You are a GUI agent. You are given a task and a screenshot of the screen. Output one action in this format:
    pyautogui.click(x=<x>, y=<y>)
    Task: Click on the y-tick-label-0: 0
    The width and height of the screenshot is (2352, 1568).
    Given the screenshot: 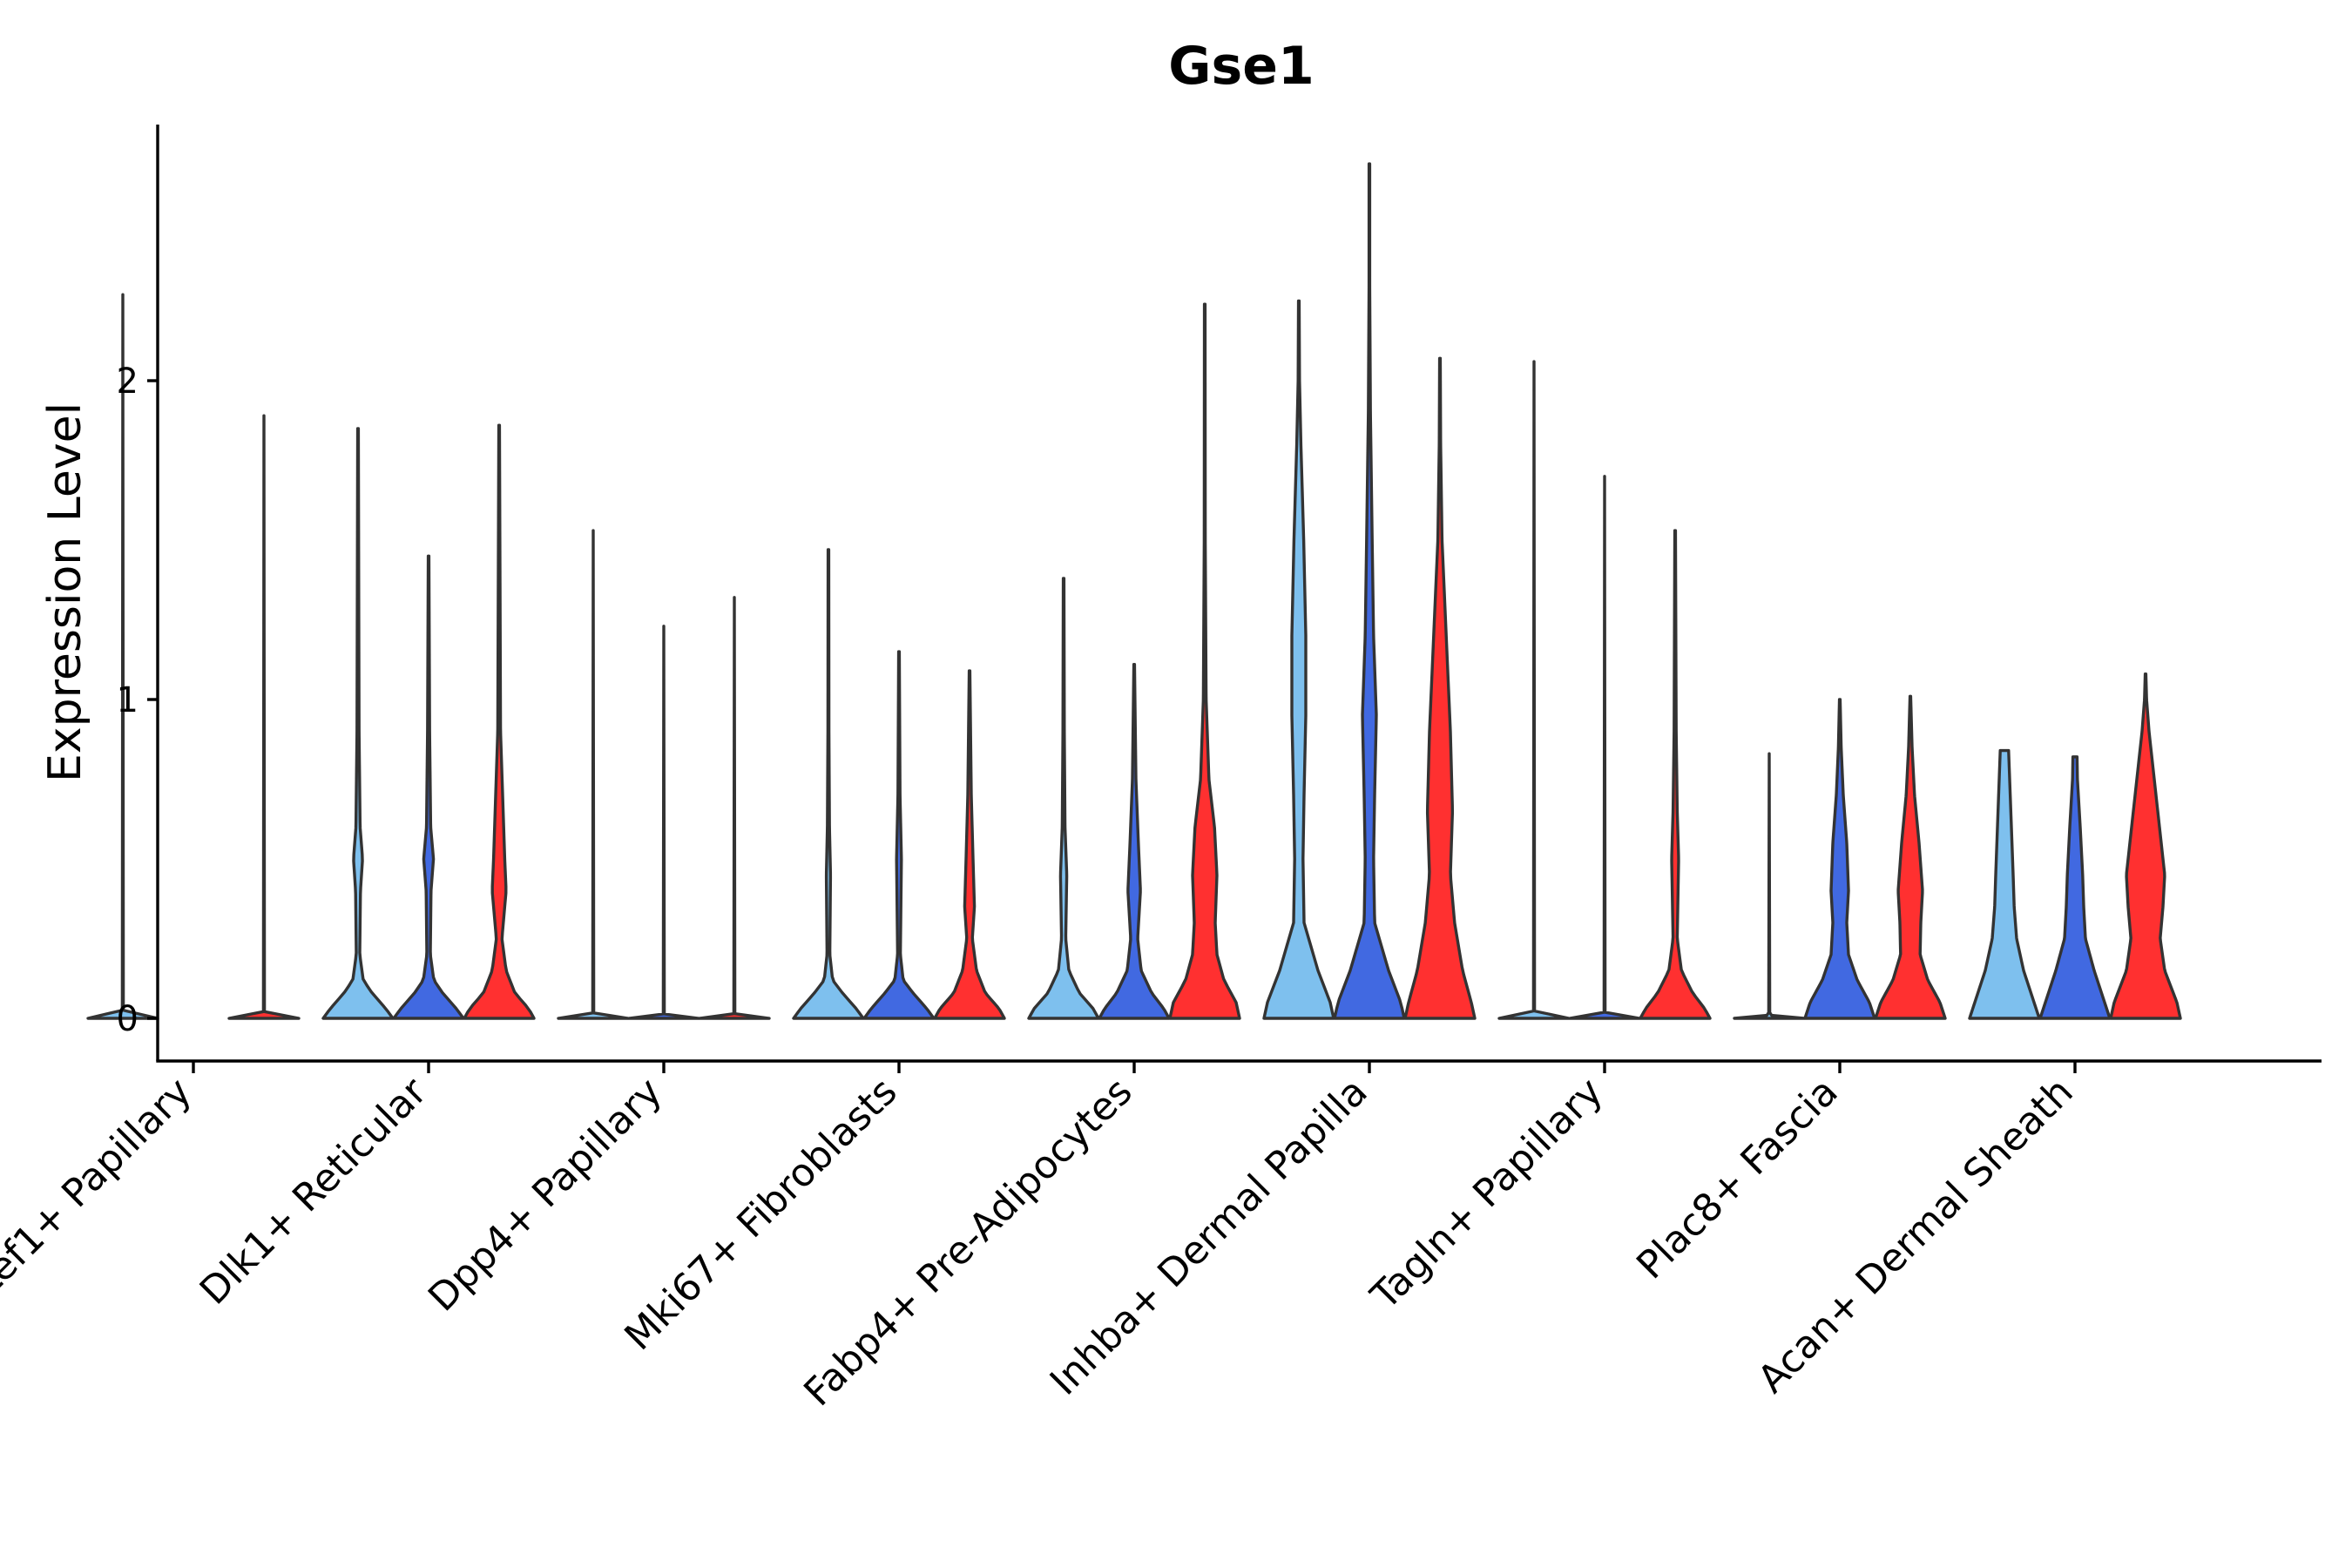 What is the action you would take?
    pyautogui.click(x=128, y=1019)
    